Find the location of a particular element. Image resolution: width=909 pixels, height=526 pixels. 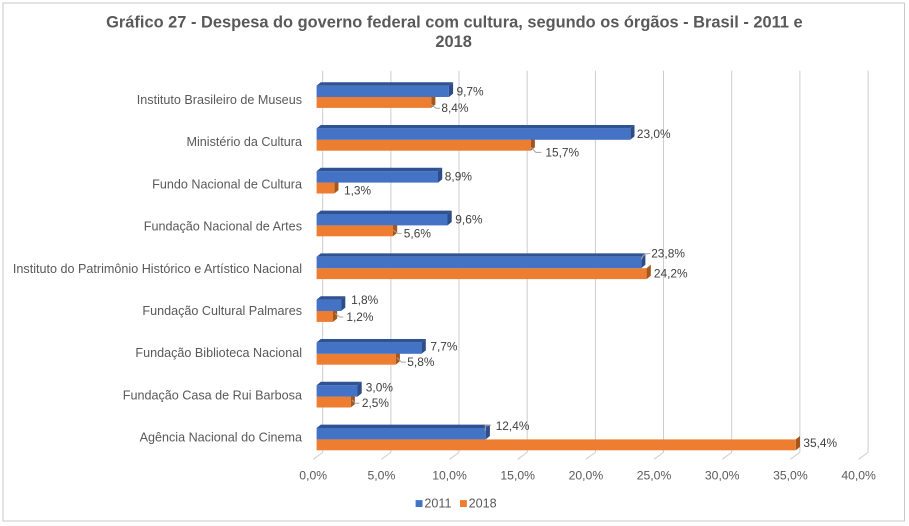

svg-text: 1,3% is located at coordinates (358, 191).